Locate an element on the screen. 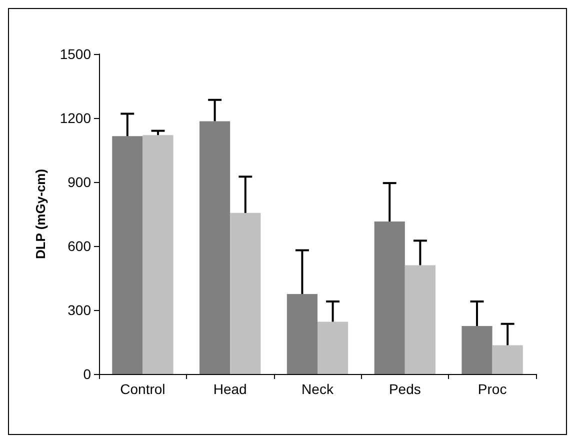 The height and width of the screenshot is (445, 577). y-tick-label: 600 is located at coordinates (80, 246).